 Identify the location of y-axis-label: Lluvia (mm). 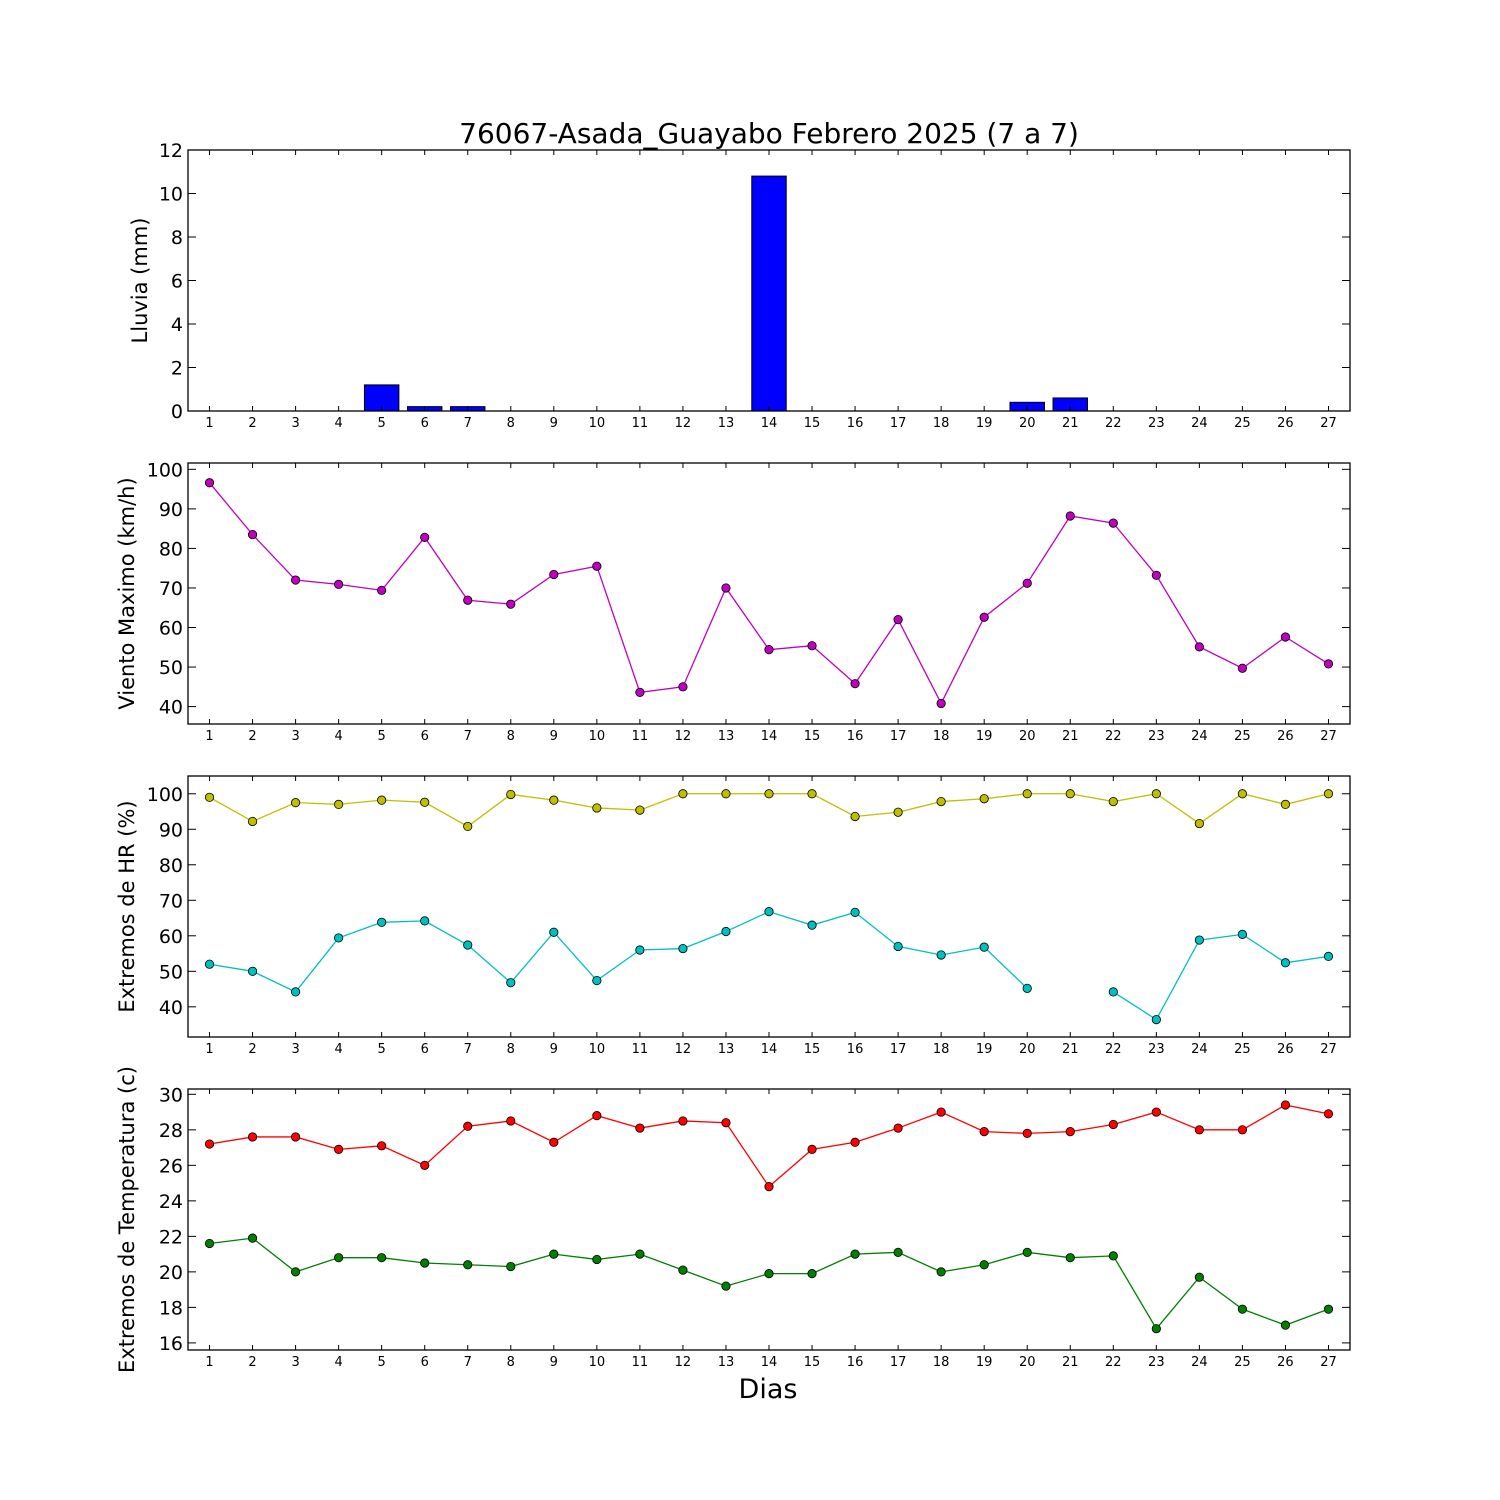
(140, 281).